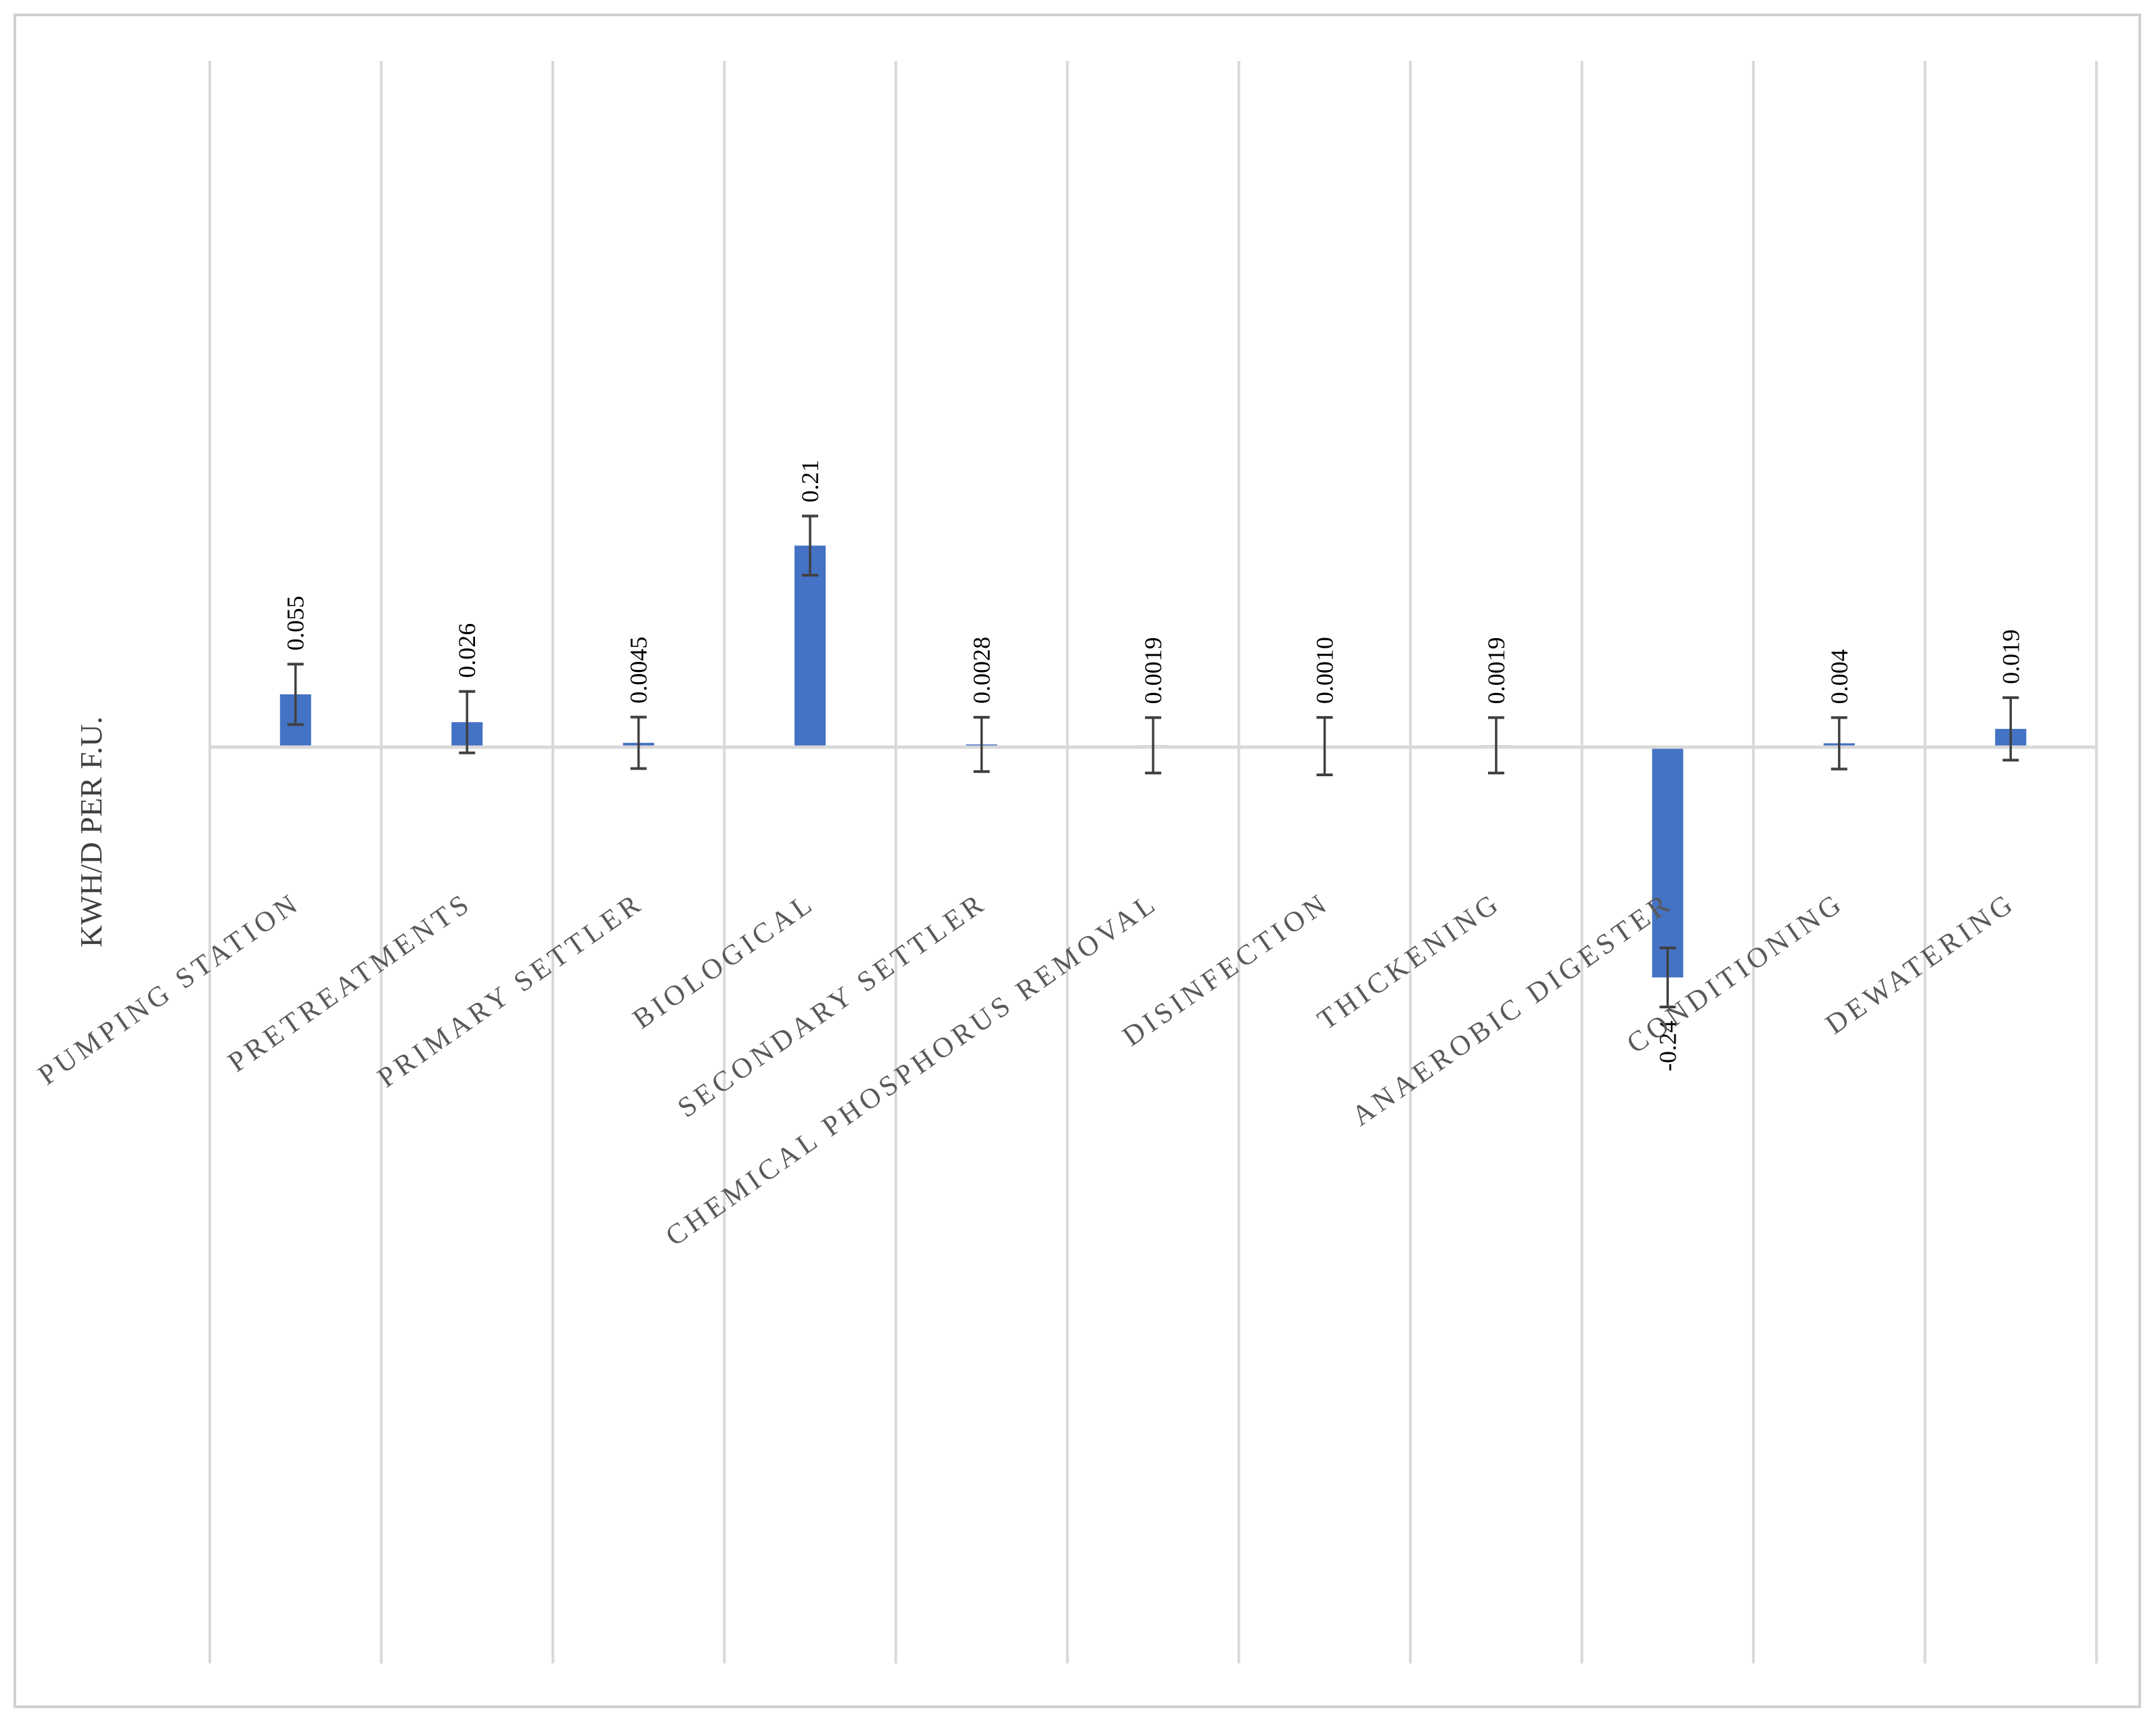  Describe the element at coordinates (1153, 670) in the screenshot. I see `data-label-5: 0.0019` at that location.